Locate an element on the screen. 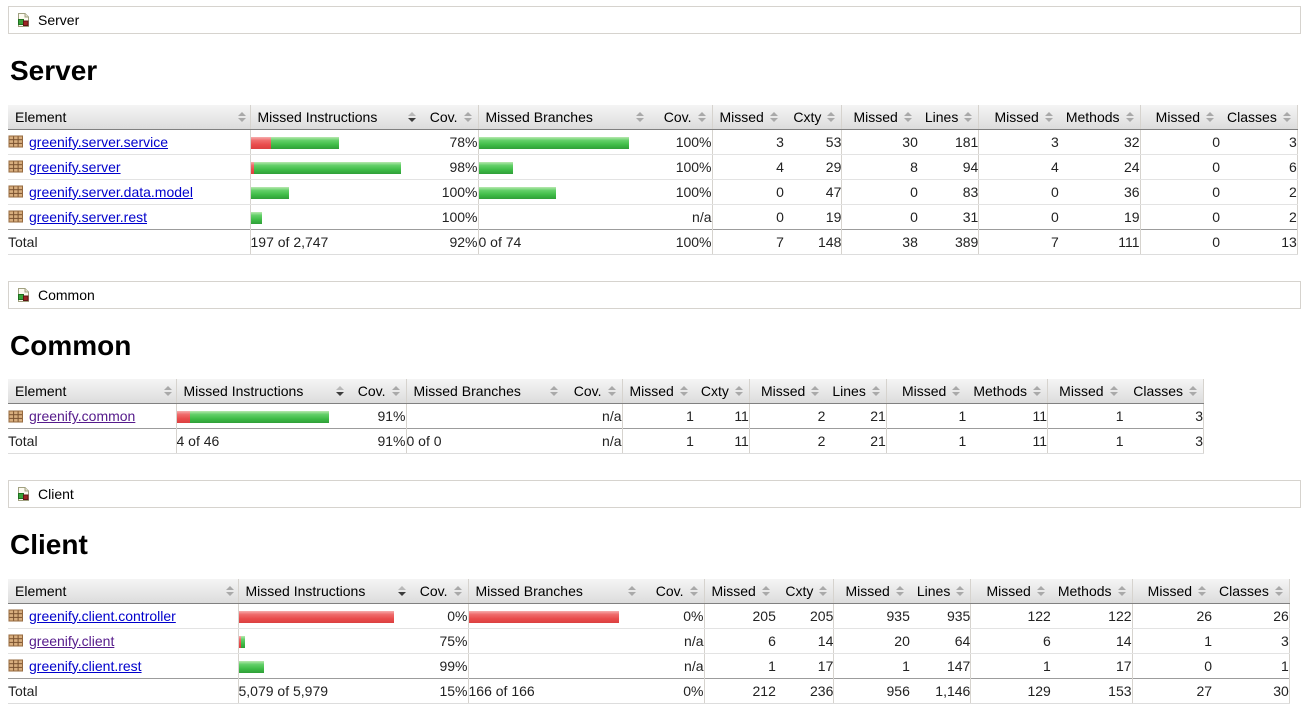 The width and height of the screenshot is (1311, 728). branches-coverage-bar is located at coordinates (544, 617).